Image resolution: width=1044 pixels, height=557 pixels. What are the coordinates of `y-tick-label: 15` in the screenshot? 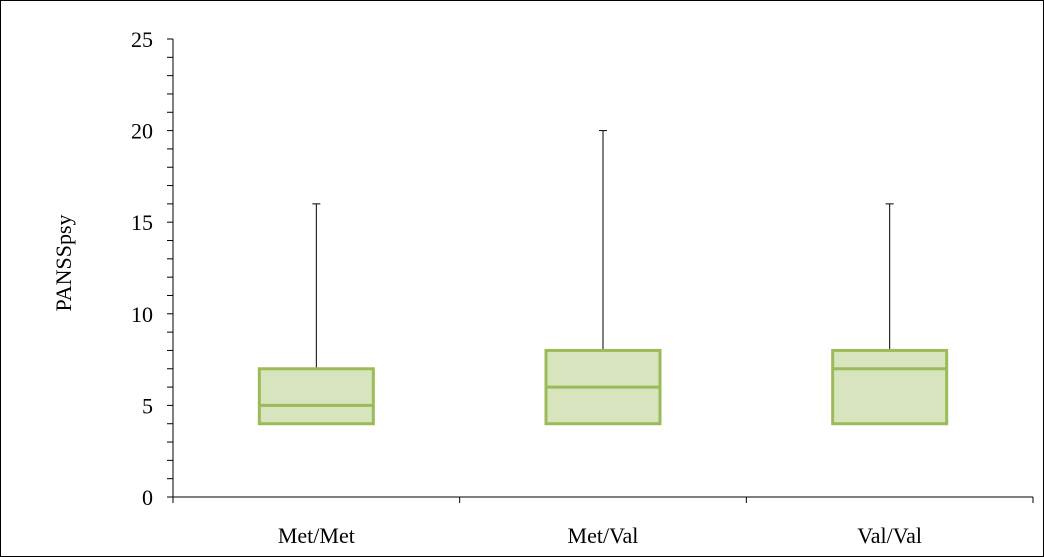 It's located at (142, 222).